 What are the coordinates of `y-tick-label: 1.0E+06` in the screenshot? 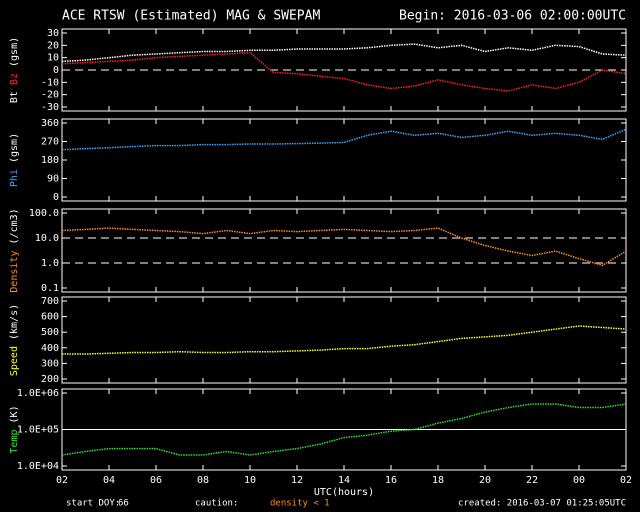 It's located at (38, 393).